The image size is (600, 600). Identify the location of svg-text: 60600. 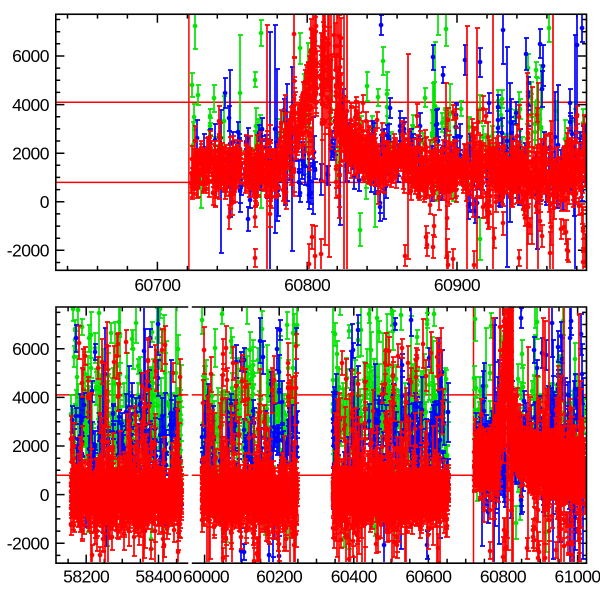
(428, 576).